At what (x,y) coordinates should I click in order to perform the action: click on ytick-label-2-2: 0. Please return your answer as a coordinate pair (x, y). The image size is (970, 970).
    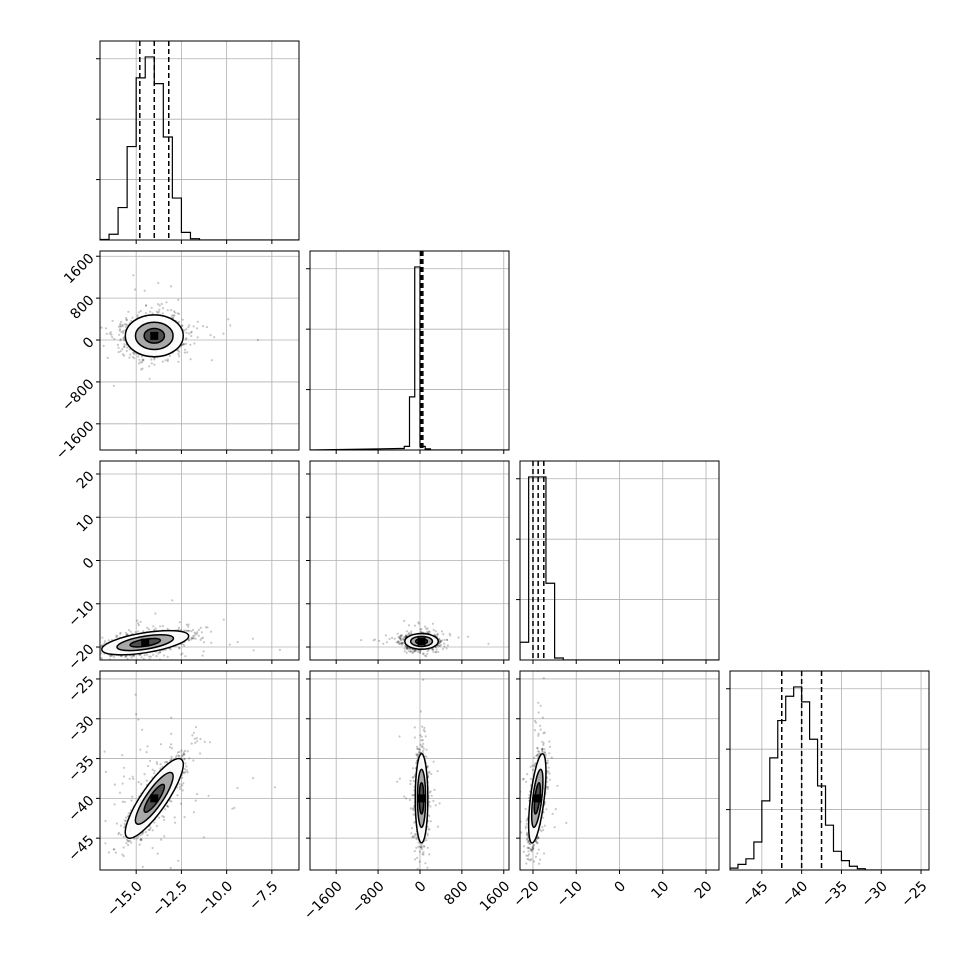
    Looking at the image, I should click on (89, 564).